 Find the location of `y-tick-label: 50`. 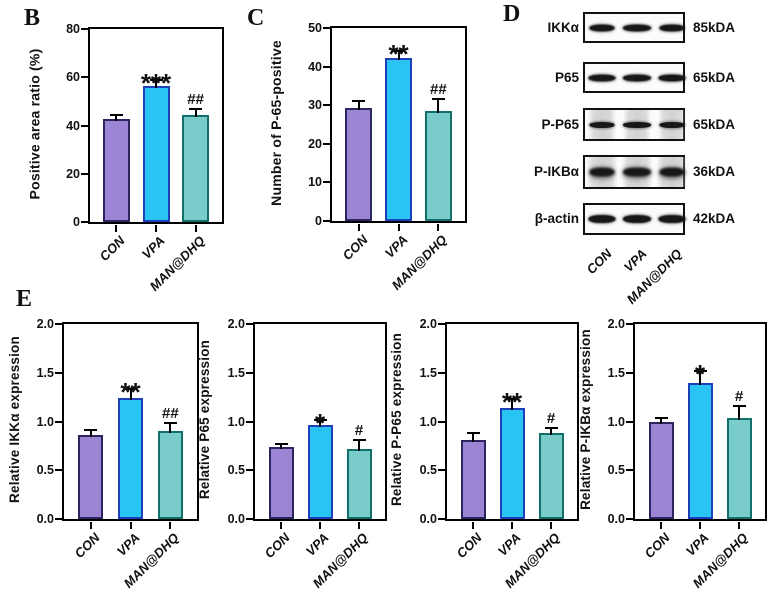

y-tick-label: 50 is located at coordinates (315, 28).